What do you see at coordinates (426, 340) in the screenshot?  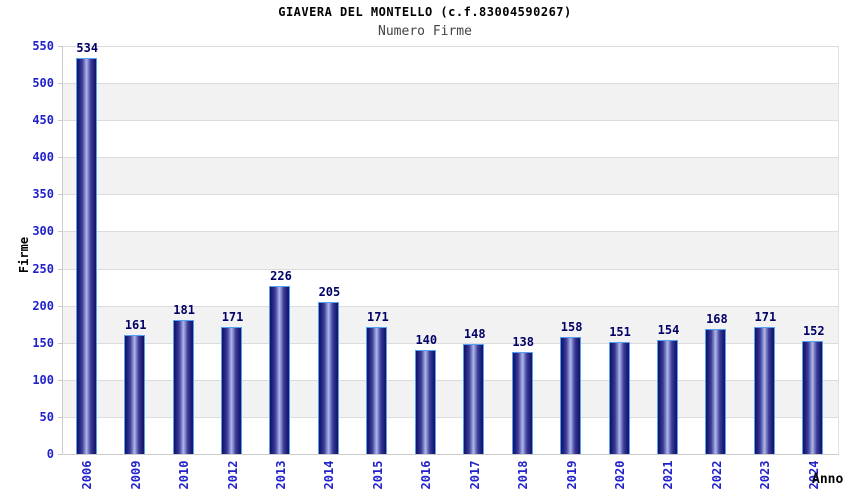 I see `bar-value-label: 140` at bounding box center [426, 340].